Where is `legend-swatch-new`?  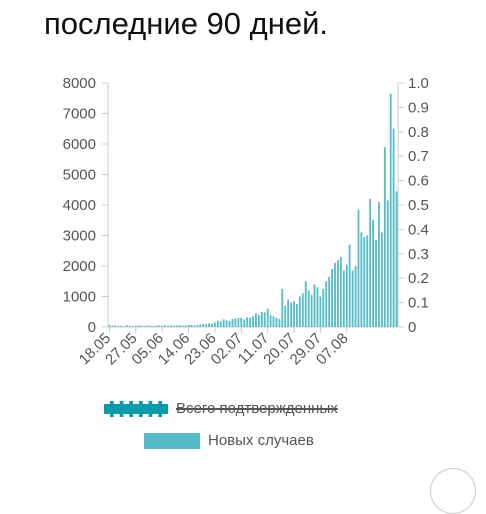 legend-swatch-new is located at coordinates (172, 440).